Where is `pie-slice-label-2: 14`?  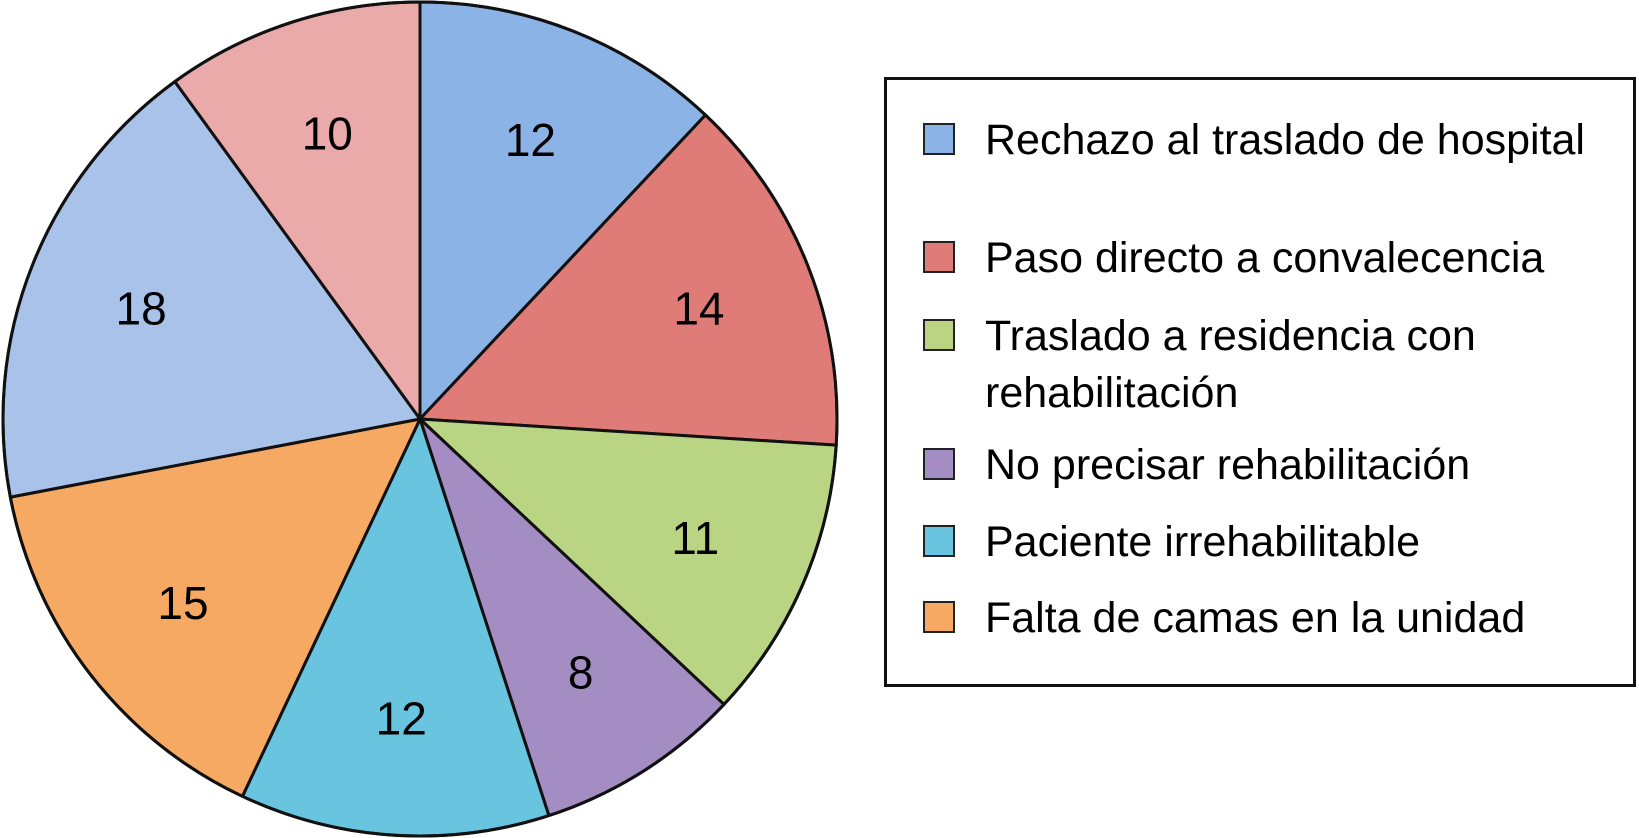
pie-slice-label-2: 14 is located at coordinates (698, 309).